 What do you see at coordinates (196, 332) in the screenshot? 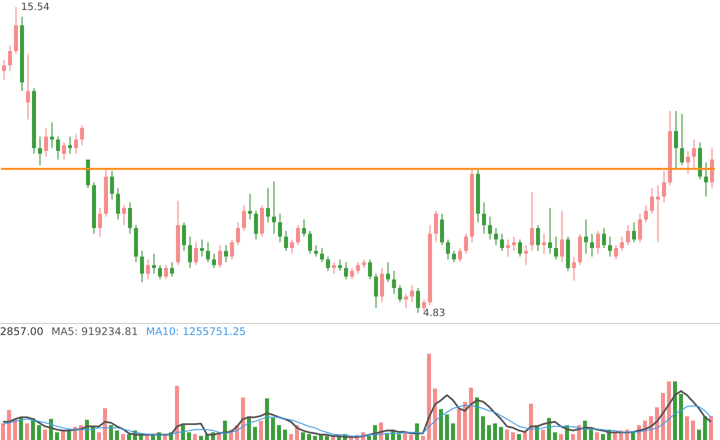
I see `text: MA10: 1255751.25` at bounding box center [196, 332].